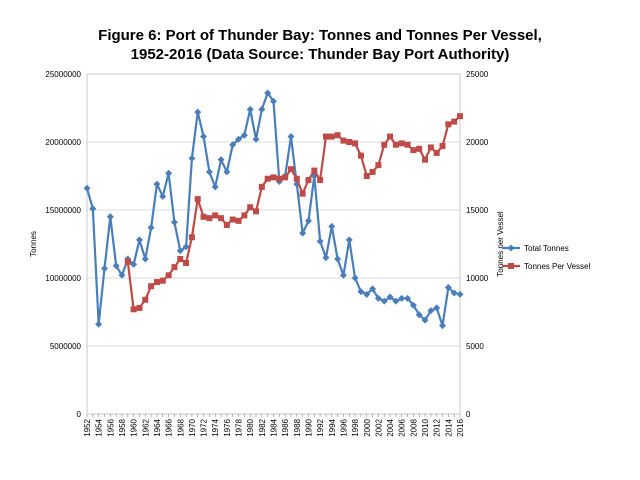  What do you see at coordinates (145, 427) in the screenshot?
I see `x-tick-label: 1962` at bounding box center [145, 427].